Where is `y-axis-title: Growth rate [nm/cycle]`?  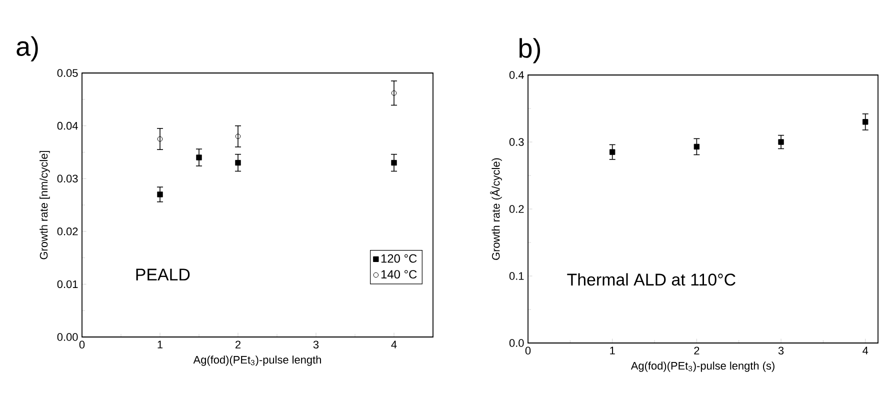
y-axis-title: Growth rate [nm/cycle] is located at coordinates (45, 205).